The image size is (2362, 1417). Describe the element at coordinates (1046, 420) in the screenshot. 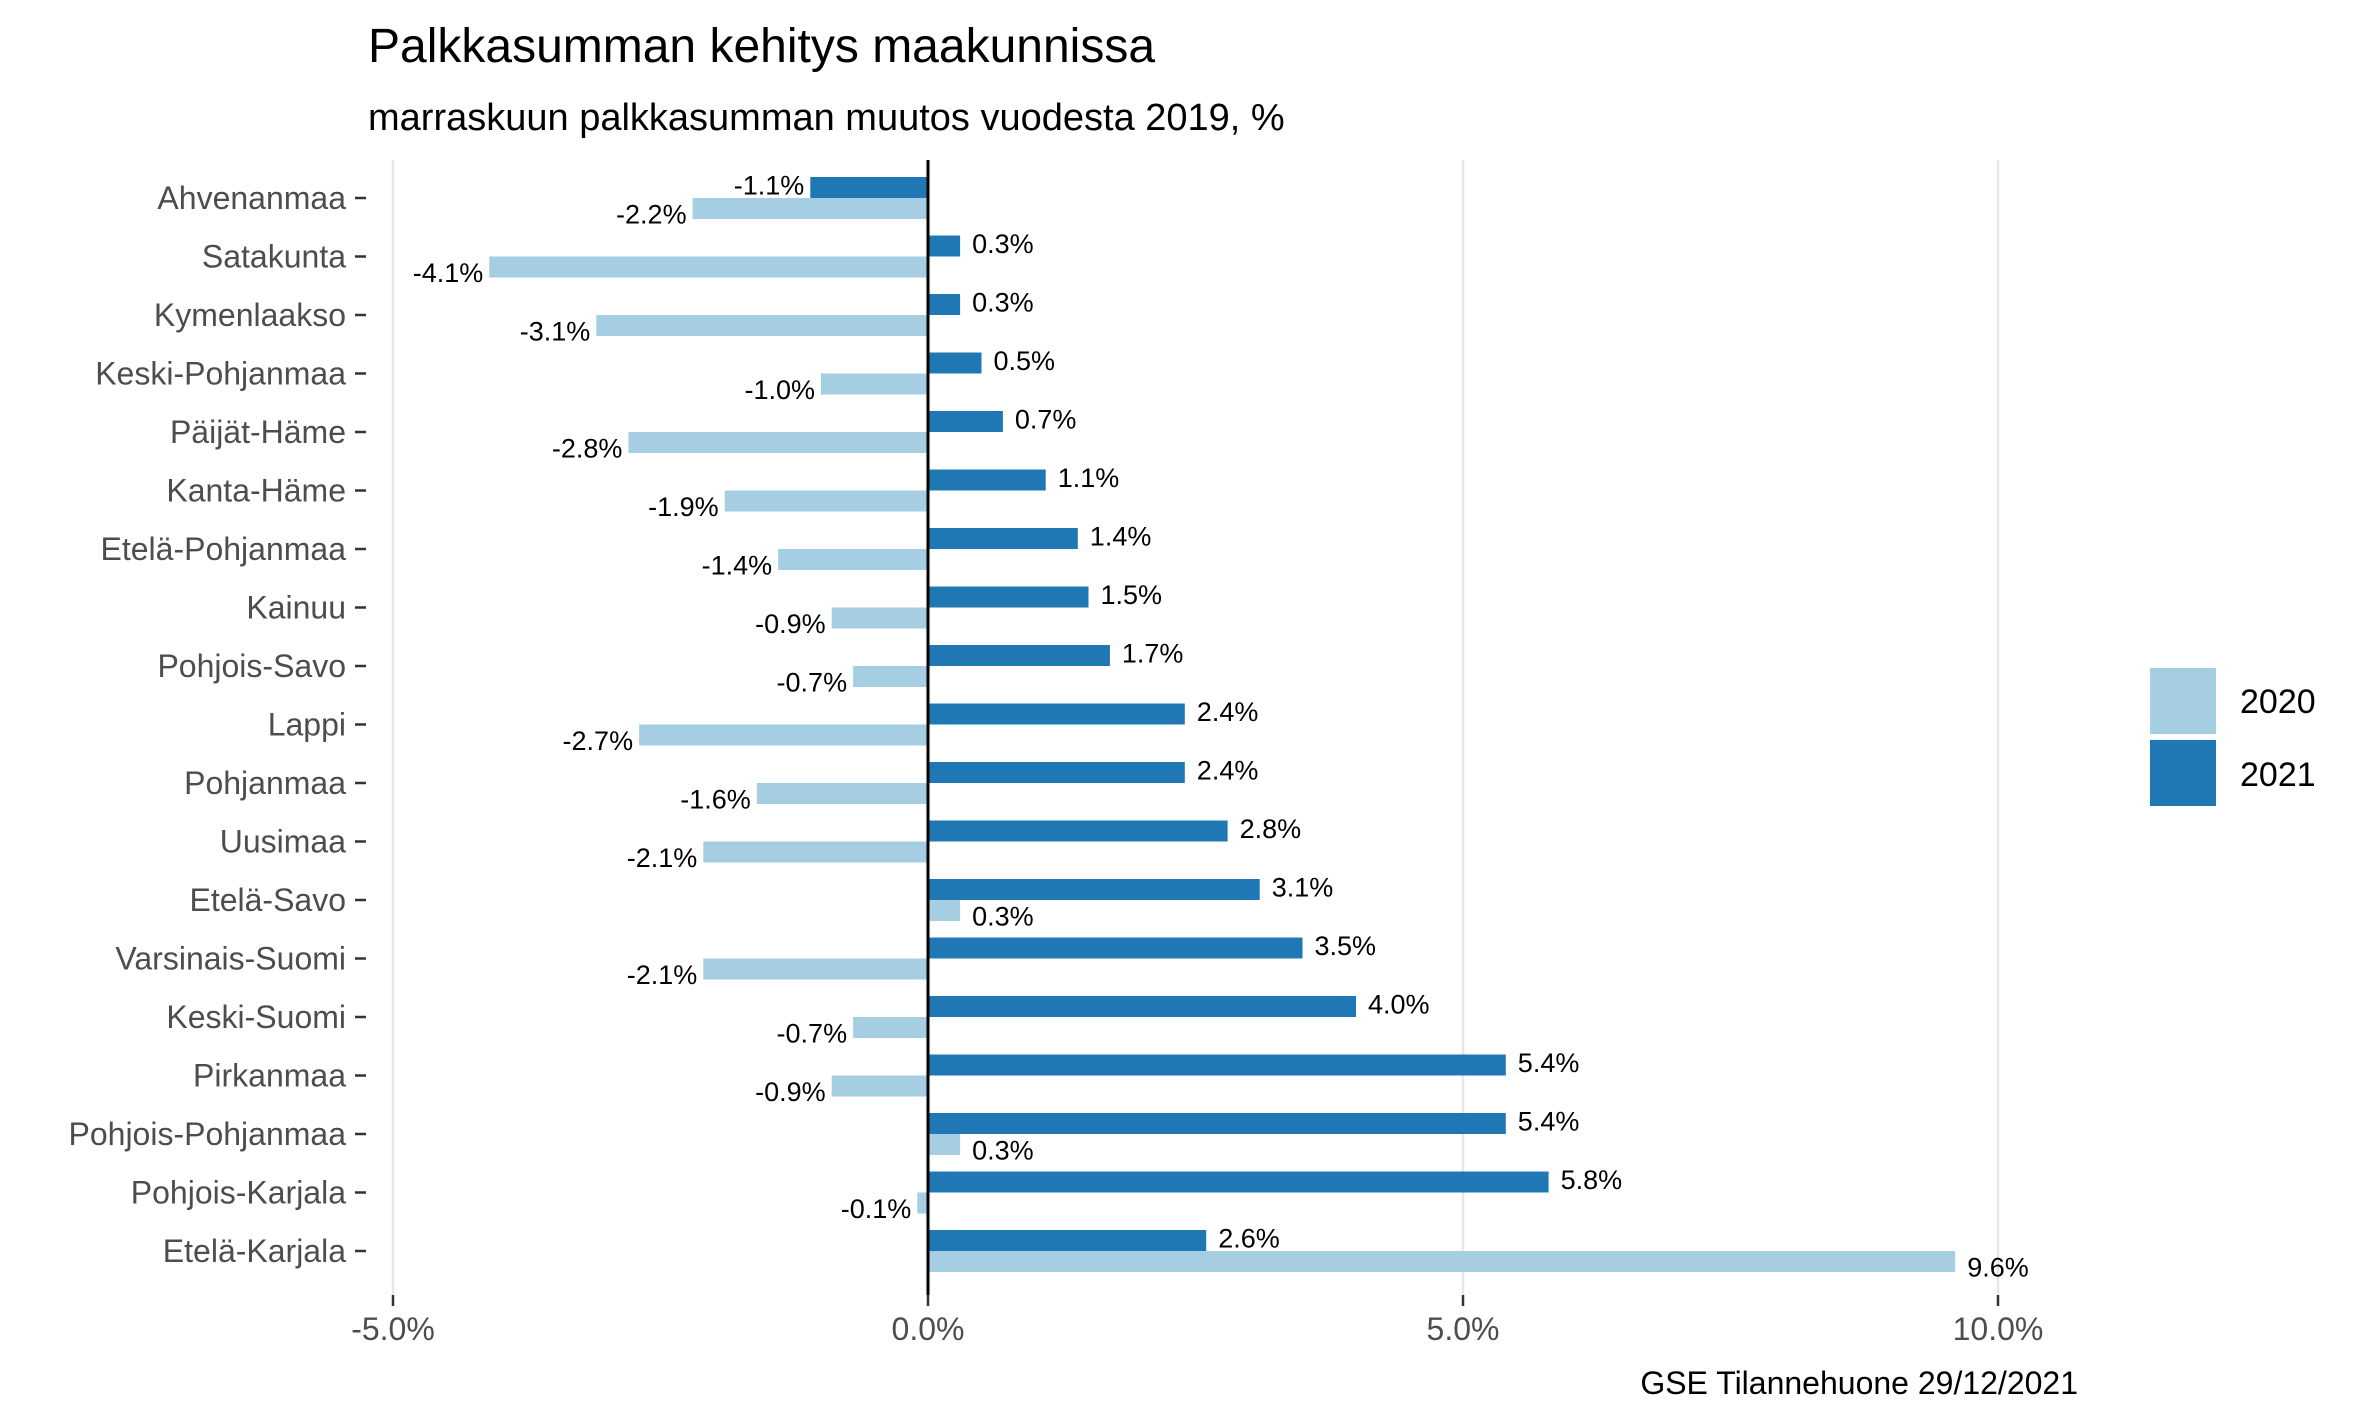

I see `data-label-2021: 0.7%` at that location.